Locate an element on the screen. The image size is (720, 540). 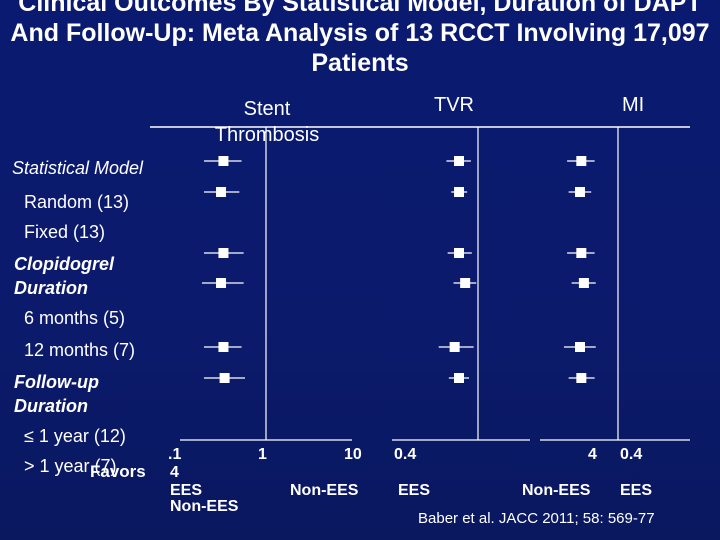
tick-st-0: .1 is located at coordinates (175, 454).